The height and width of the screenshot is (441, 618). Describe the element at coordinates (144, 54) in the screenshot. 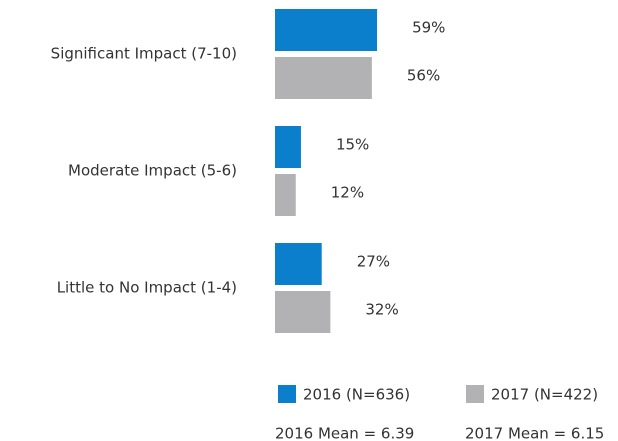

I see `category-label: Significant Impact (7-10)` at that location.